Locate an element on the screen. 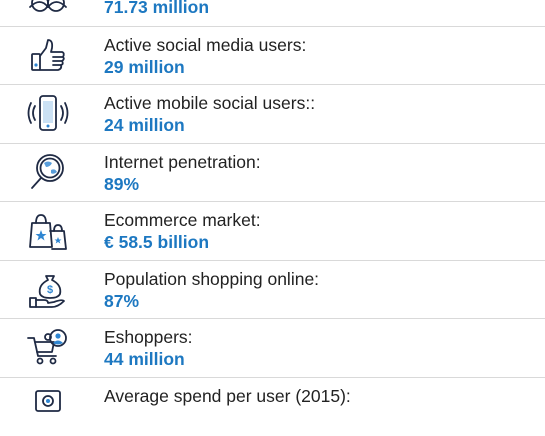  stat-value: 24 million is located at coordinates (209, 125).